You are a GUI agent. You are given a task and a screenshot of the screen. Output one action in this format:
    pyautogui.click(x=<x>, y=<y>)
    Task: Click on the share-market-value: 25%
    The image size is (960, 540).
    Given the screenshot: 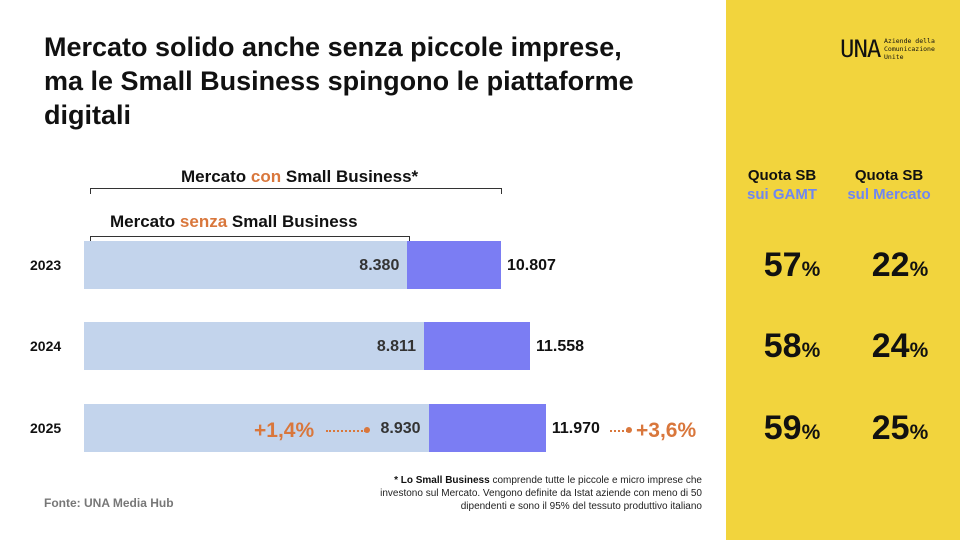 What is the action you would take?
    pyautogui.click(x=900, y=428)
    